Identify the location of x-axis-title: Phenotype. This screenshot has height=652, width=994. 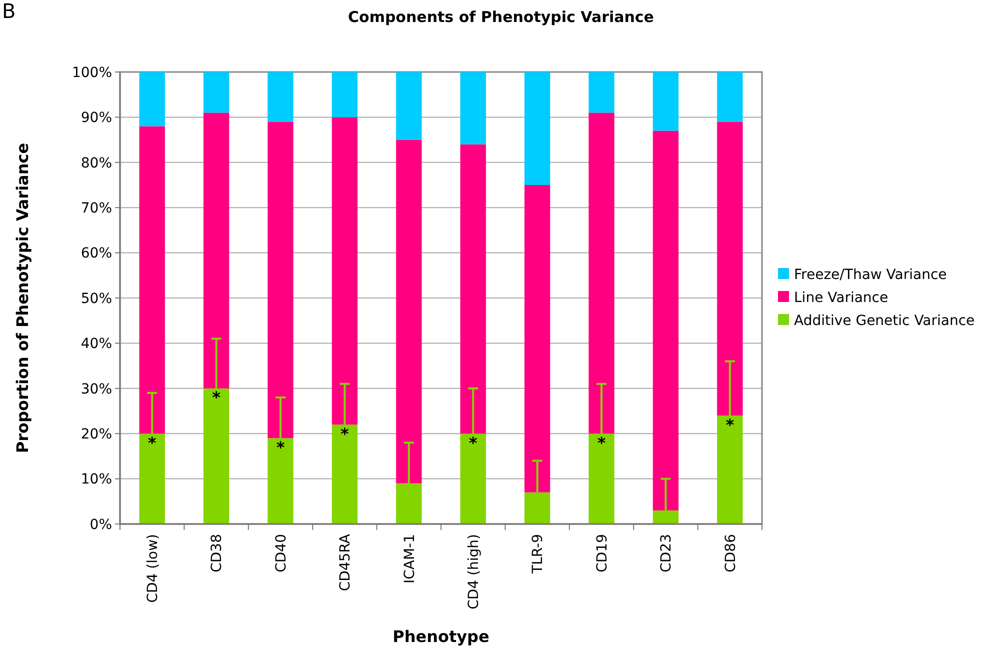
(441, 636).